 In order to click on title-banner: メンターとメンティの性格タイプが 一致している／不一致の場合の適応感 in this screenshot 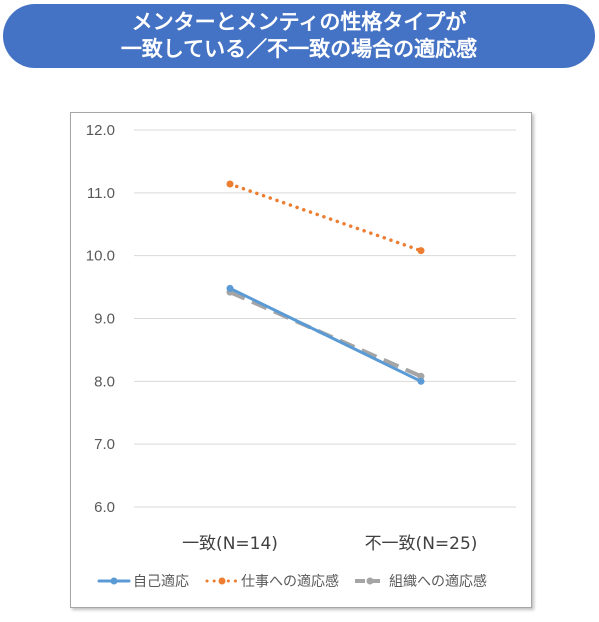, I will do `click(299, 36)`.